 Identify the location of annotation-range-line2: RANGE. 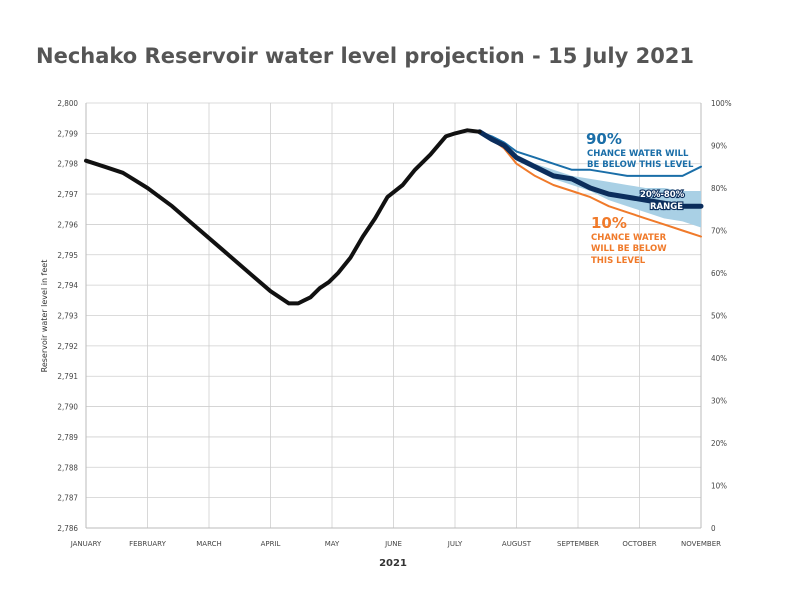
(666, 207).